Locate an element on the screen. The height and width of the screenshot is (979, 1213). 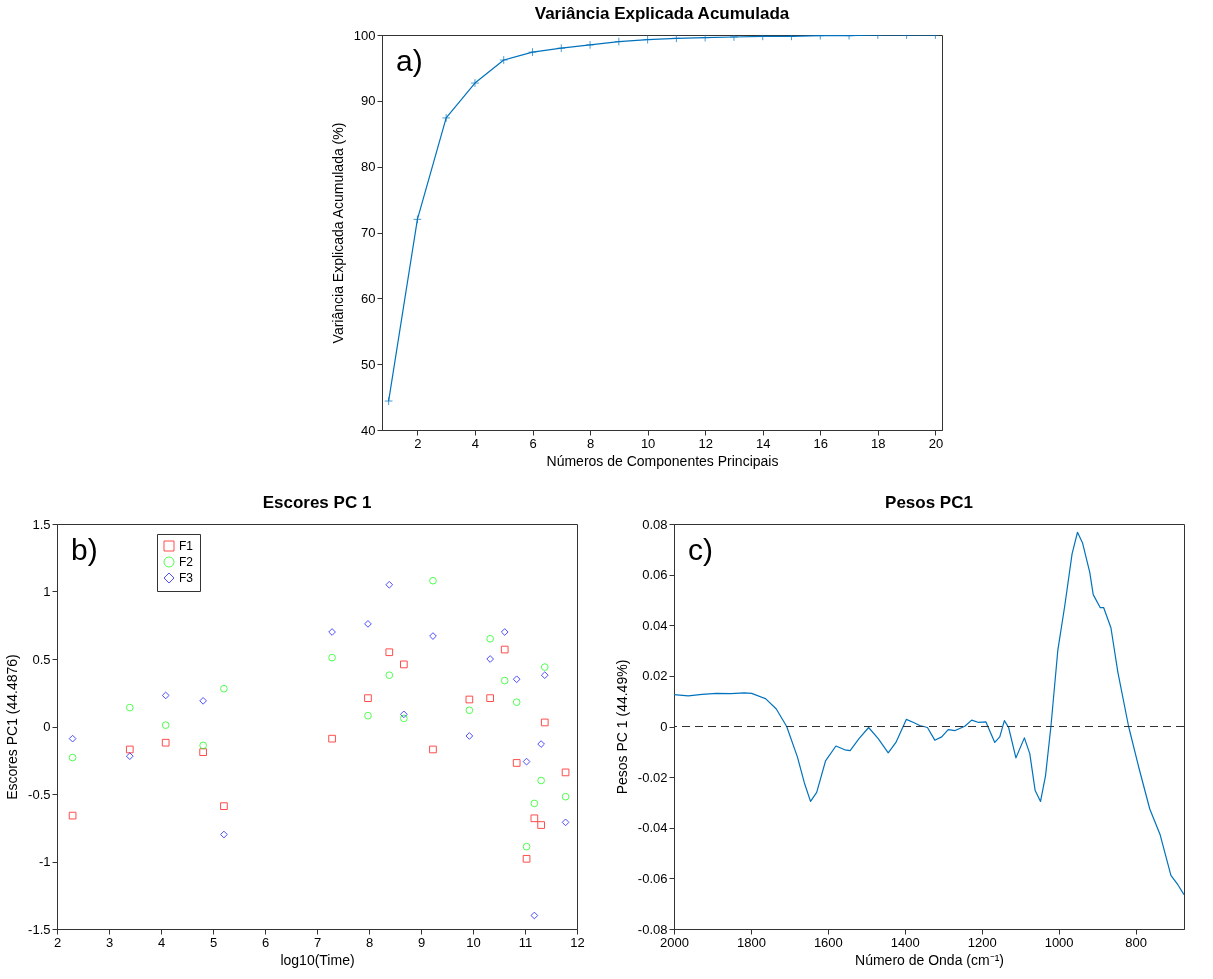
y-tick-label: 50 is located at coordinates (367, 364).